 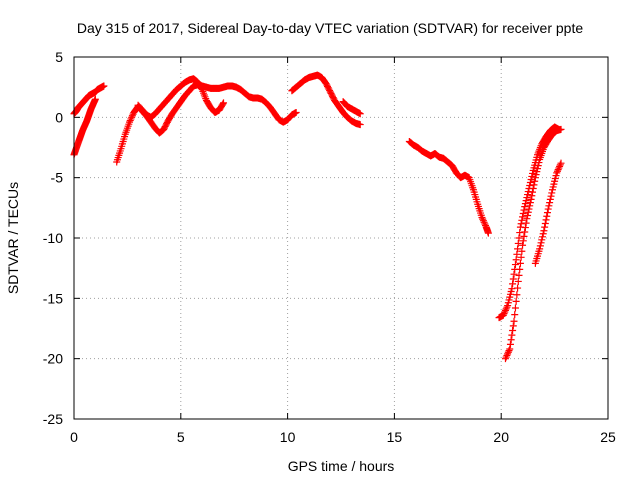 What do you see at coordinates (53, 298) in the screenshot?
I see `y-tick-label: -15` at bounding box center [53, 298].